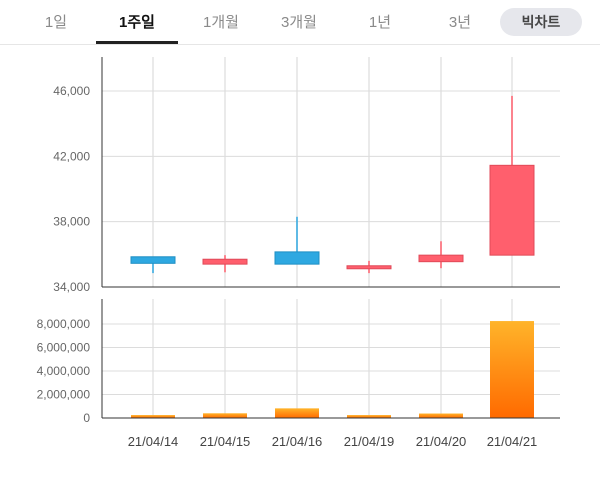  Describe the element at coordinates (71, 189) in the screenshot. I see `price-axis: 46,000 42,000 38,000 34,000` at that location.